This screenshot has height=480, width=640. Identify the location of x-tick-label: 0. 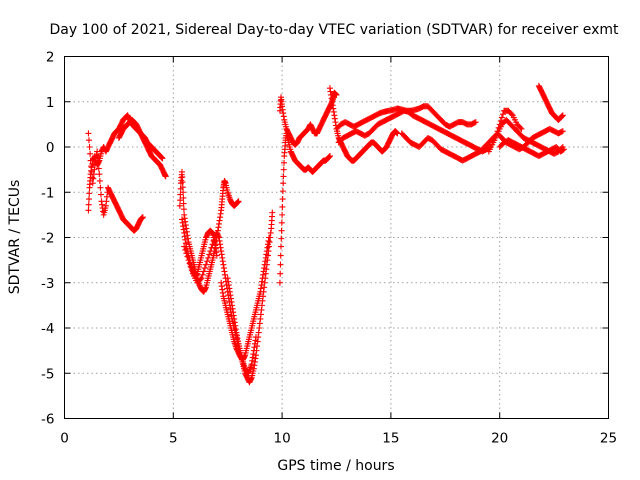
(64, 439).